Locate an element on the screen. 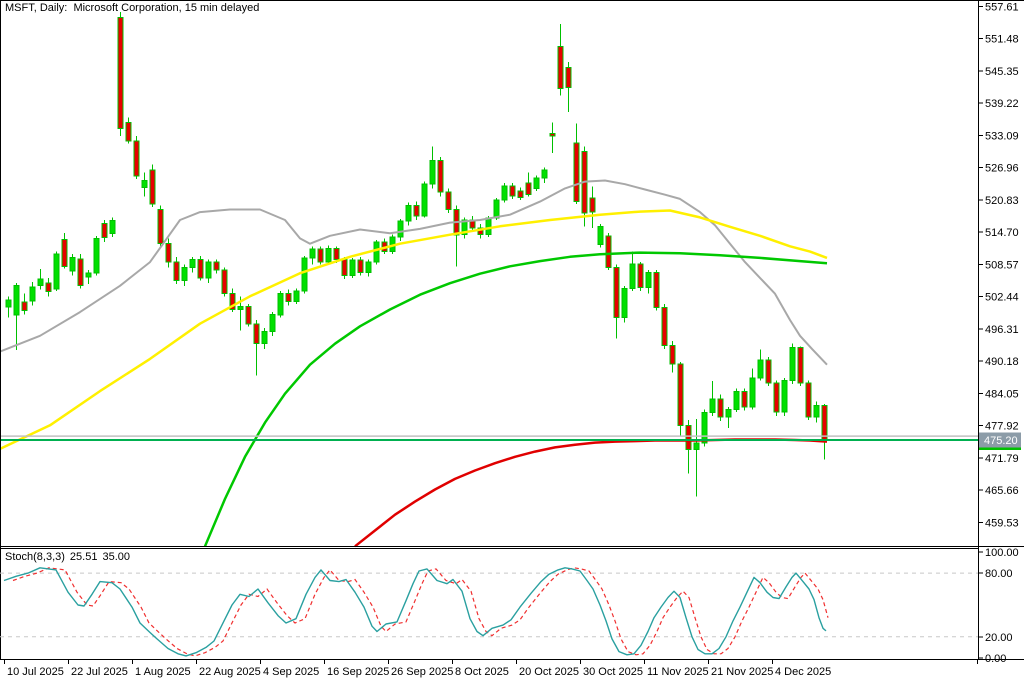  price-tick-label: 496.31 is located at coordinates (1002, 330).